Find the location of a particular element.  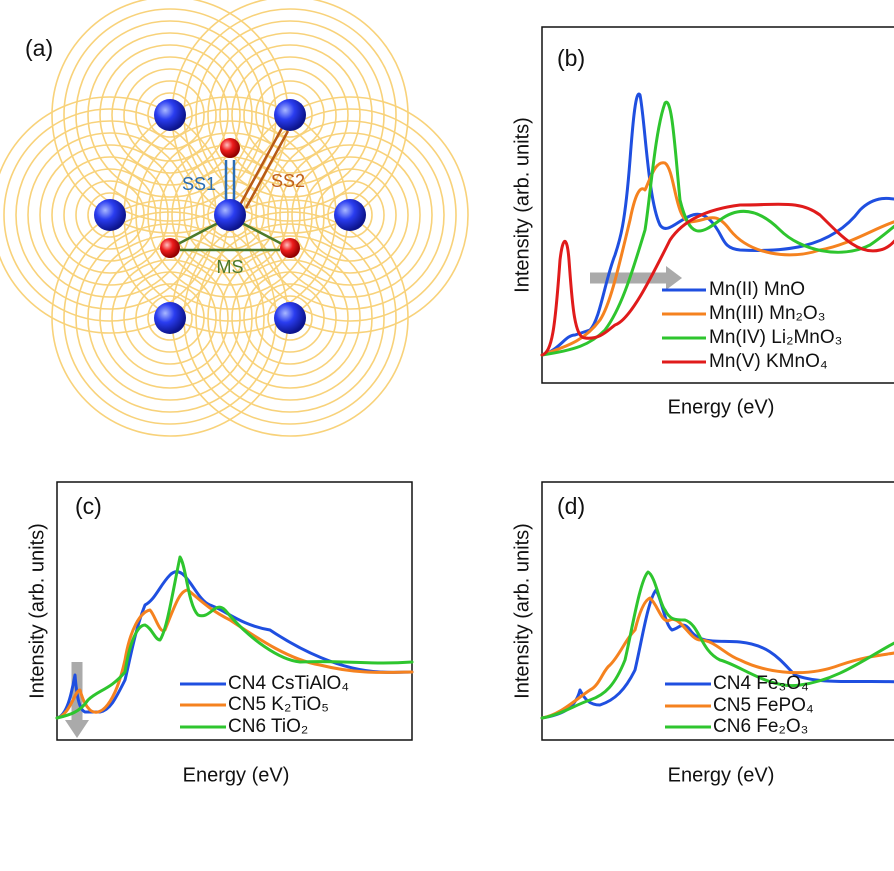

panel-label: (b) is located at coordinates (571, 58).